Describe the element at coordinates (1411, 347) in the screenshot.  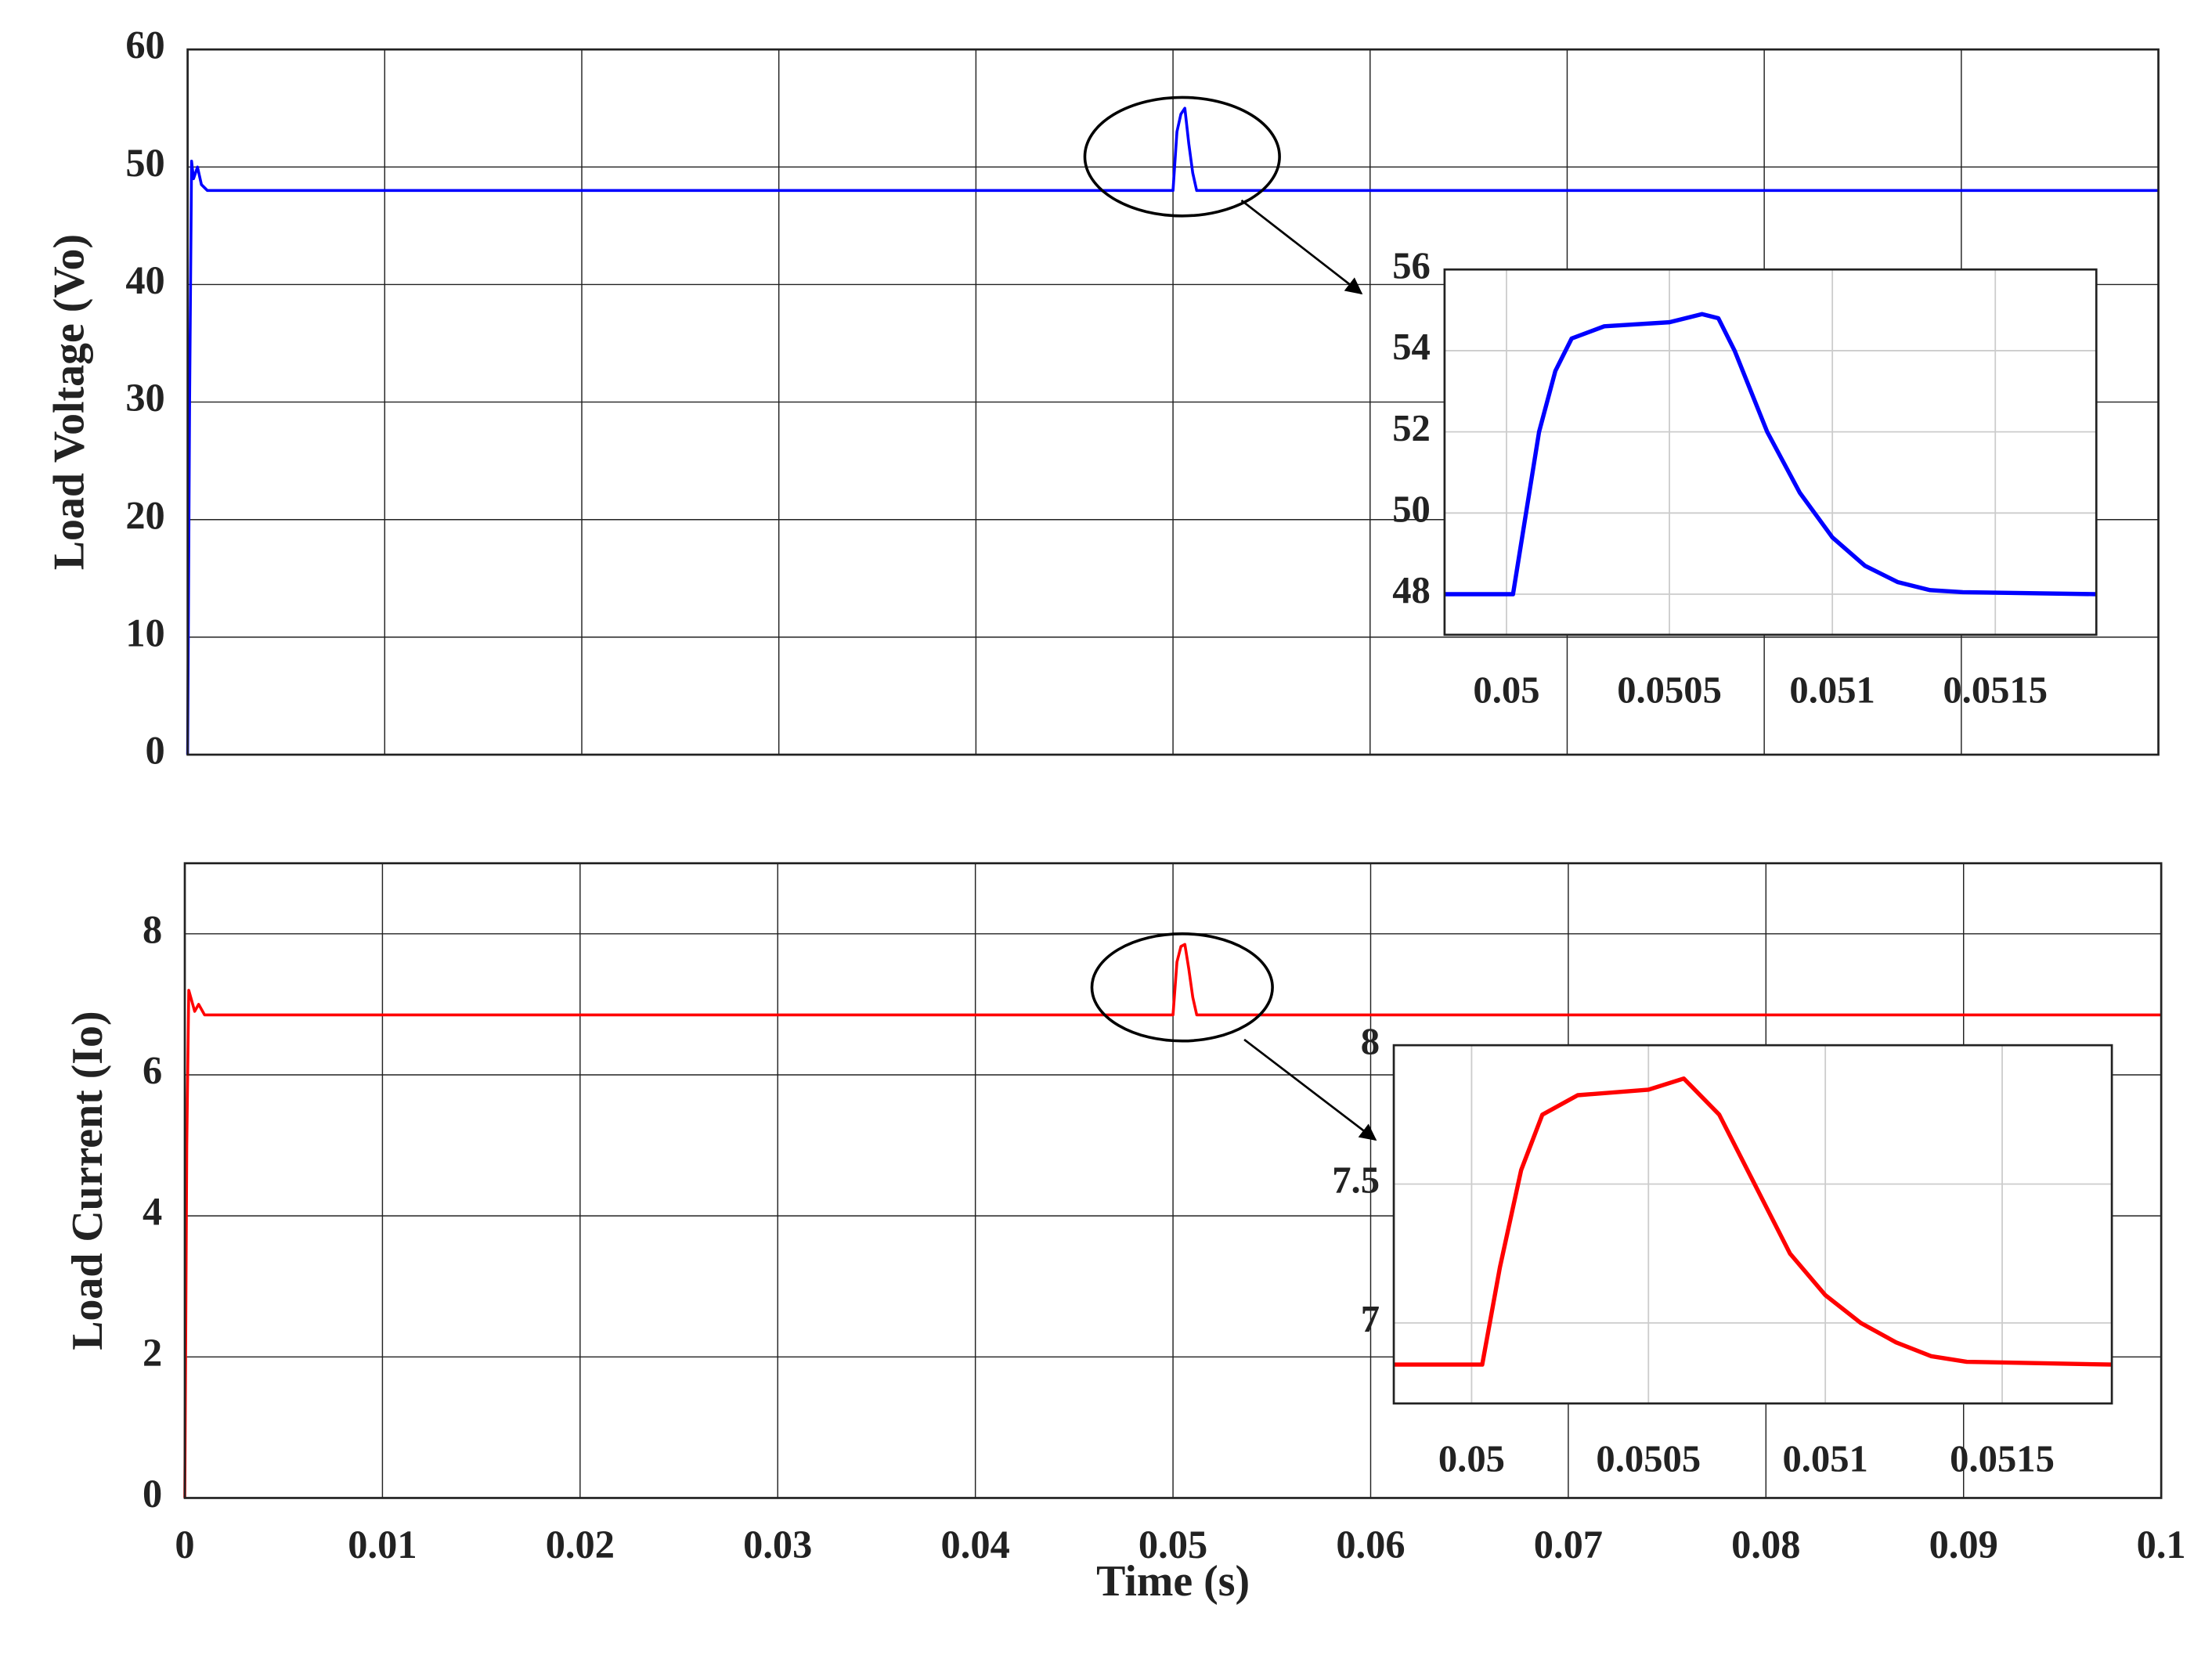
I see `y-tick-label: 54` at that location.